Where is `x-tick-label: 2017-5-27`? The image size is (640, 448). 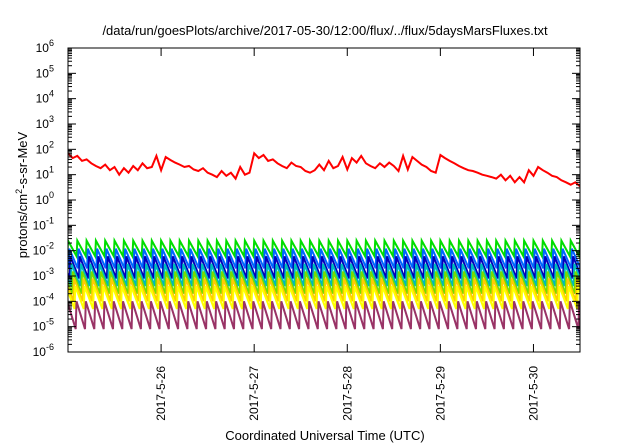 x-tick-label: 2017-5-27 is located at coordinates (254, 393).